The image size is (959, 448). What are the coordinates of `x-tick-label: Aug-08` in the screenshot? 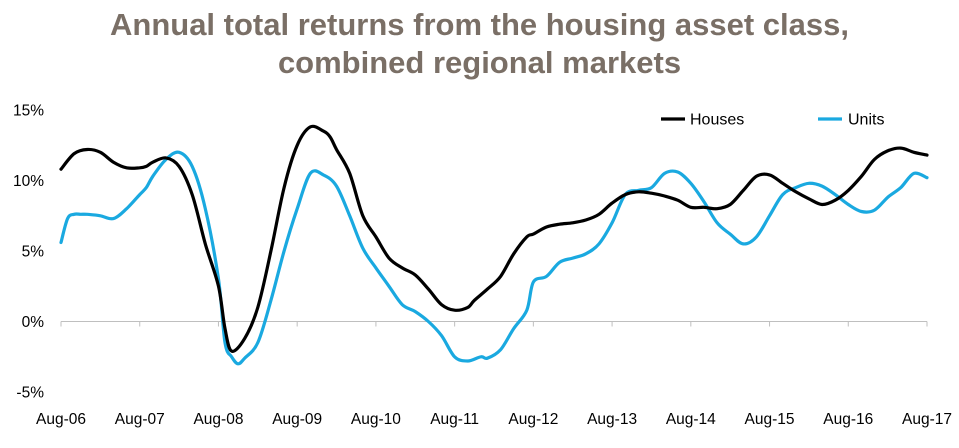 It's located at (218, 419).